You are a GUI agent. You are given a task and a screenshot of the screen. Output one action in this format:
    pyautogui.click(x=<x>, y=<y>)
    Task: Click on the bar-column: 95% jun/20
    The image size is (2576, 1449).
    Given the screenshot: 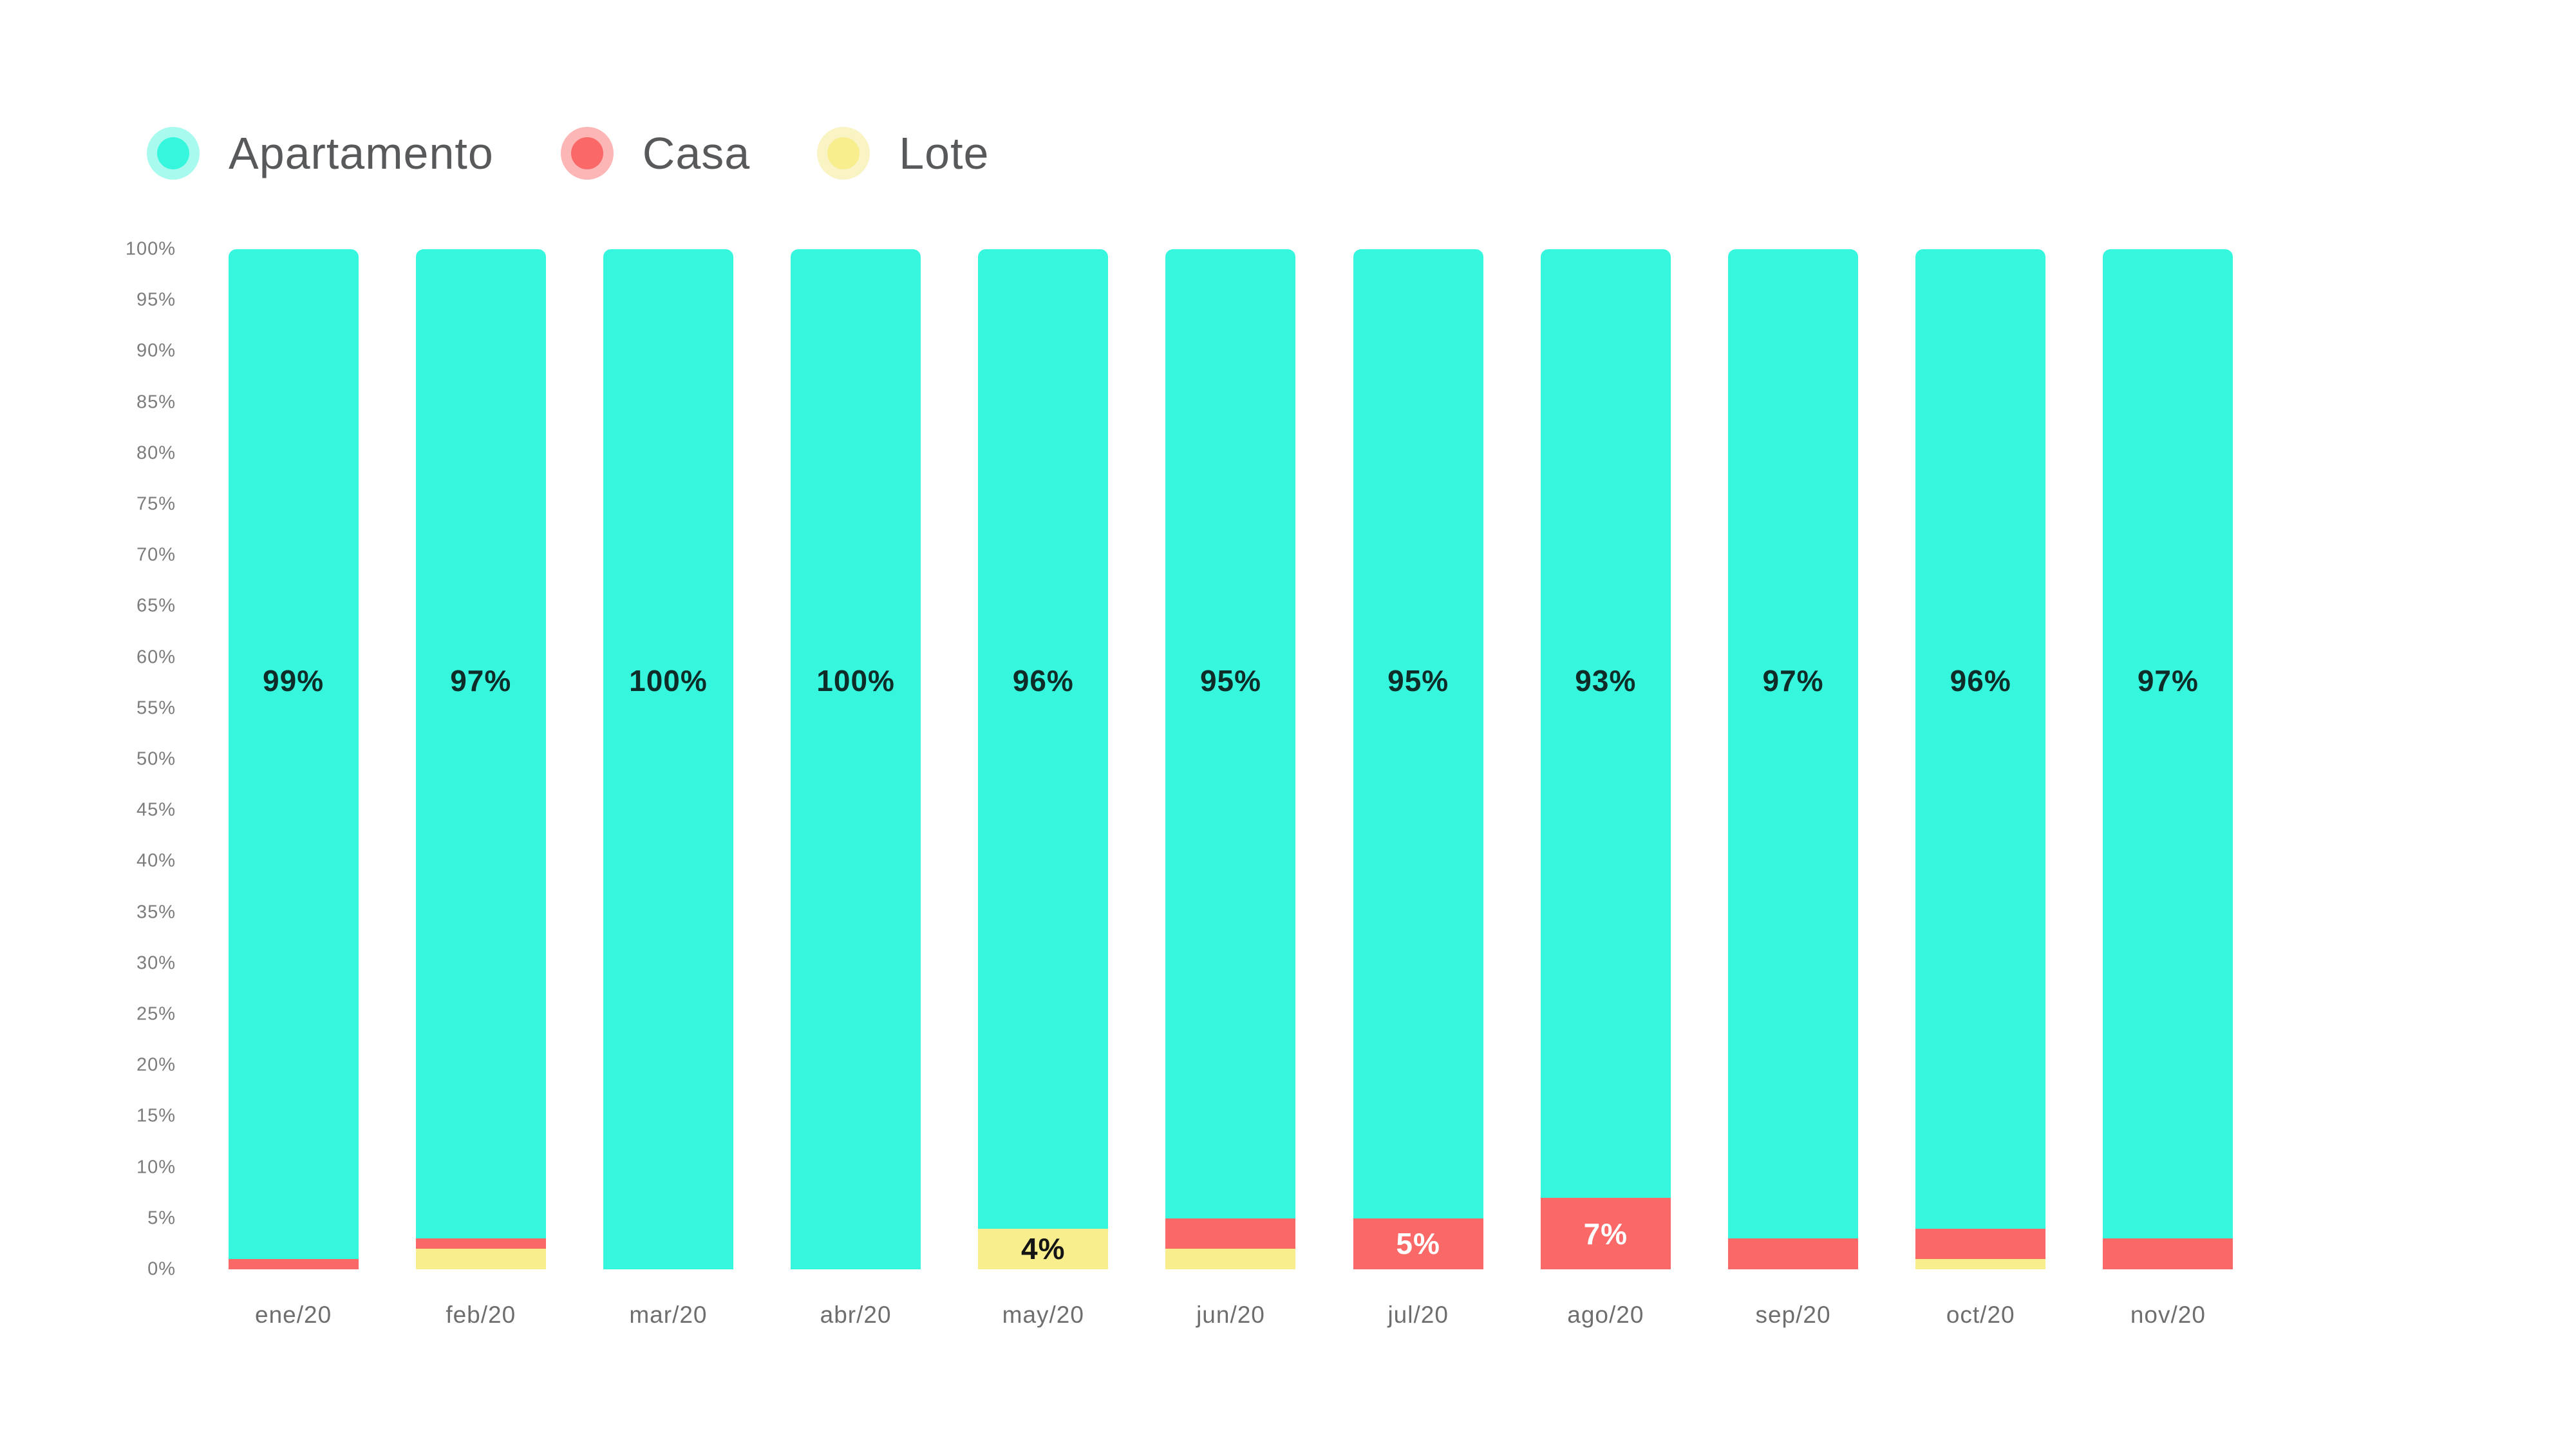 What is the action you would take?
    pyautogui.click(x=1230, y=788)
    